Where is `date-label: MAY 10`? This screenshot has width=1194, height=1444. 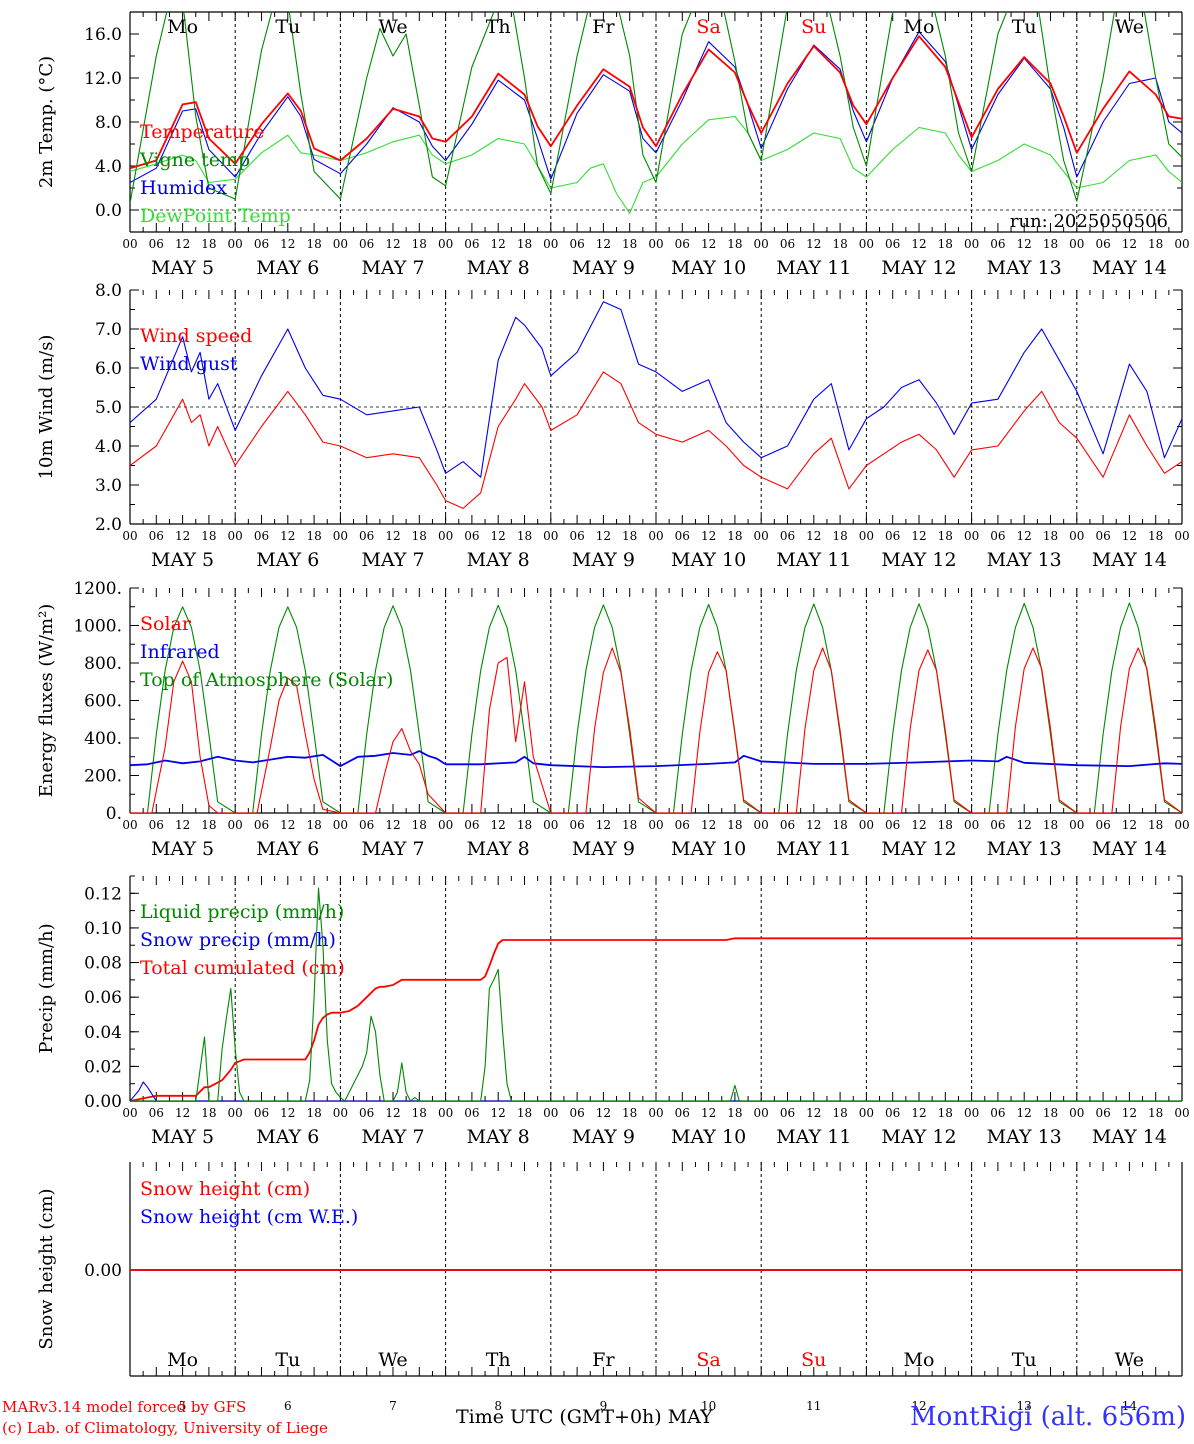 date-label: MAY 10 is located at coordinates (708, 1137).